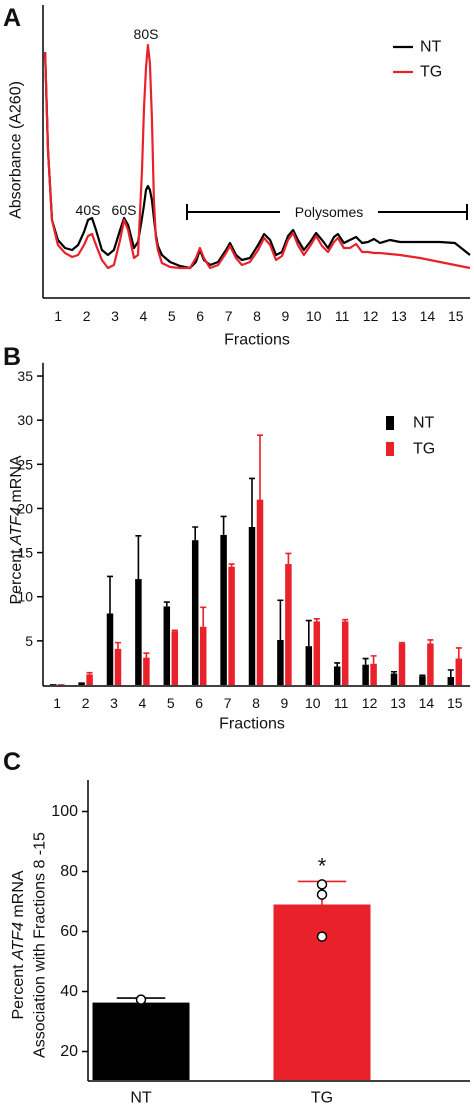 This screenshot has height=1113, width=474. What do you see at coordinates (88, 210) in the screenshot?
I see `annotation: 40S` at bounding box center [88, 210].